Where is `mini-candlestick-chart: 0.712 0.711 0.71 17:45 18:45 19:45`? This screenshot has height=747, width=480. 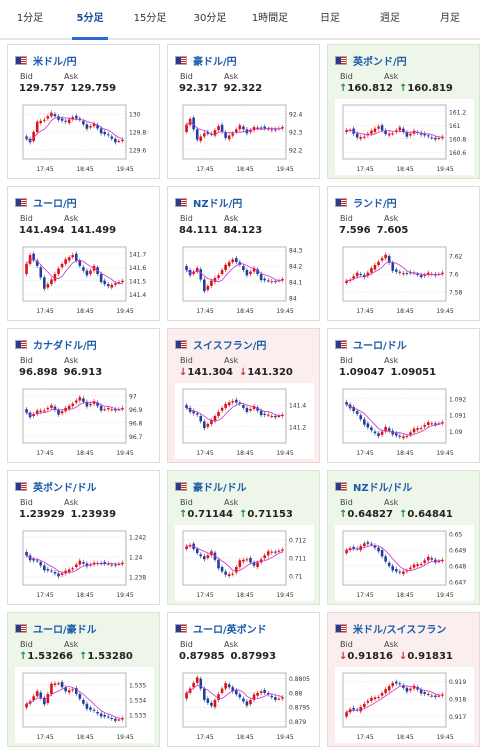
mini-candlestick-chart: 0.712 0.711 0.71 17:45 18:45 19:45 is located at coordinates (244, 563).